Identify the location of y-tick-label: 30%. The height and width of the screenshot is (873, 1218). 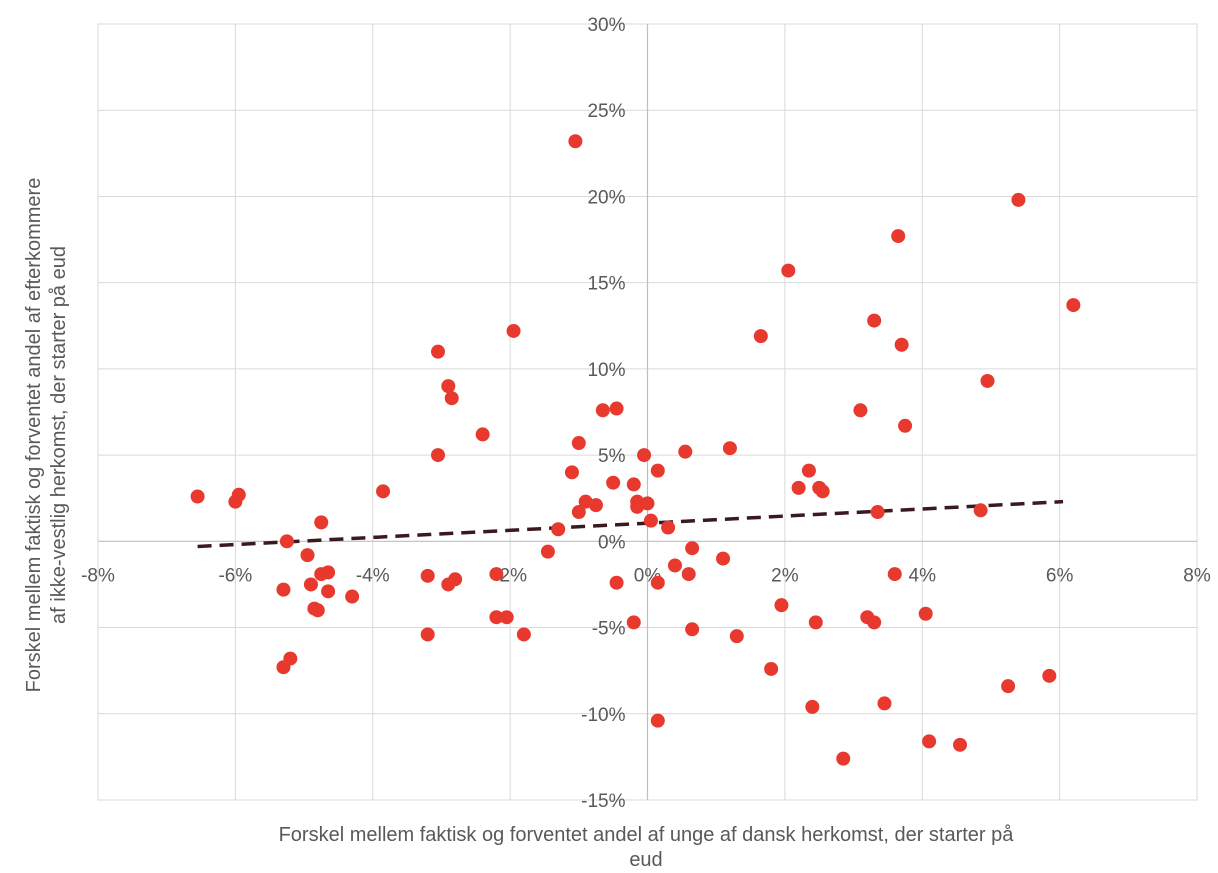
(606, 25).